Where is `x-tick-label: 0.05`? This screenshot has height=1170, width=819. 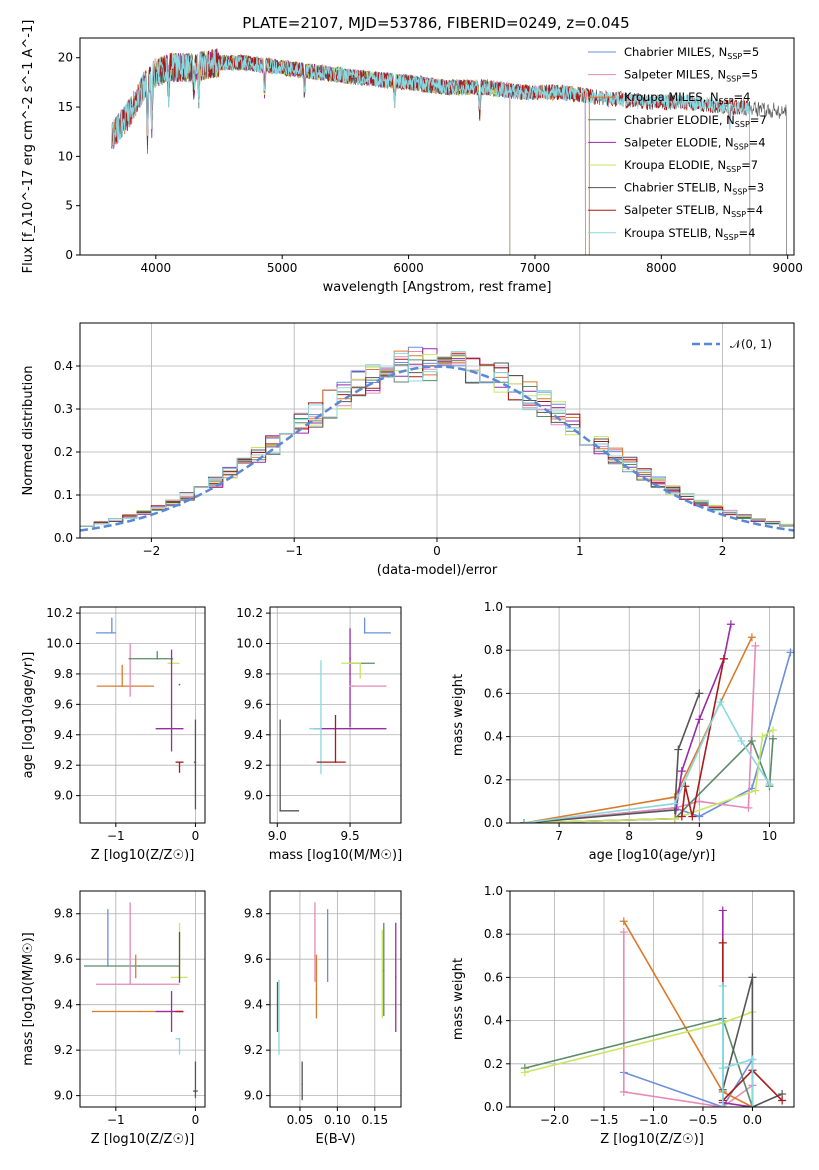
x-tick-label: 0.05 is located at coordinates (300, 1120).